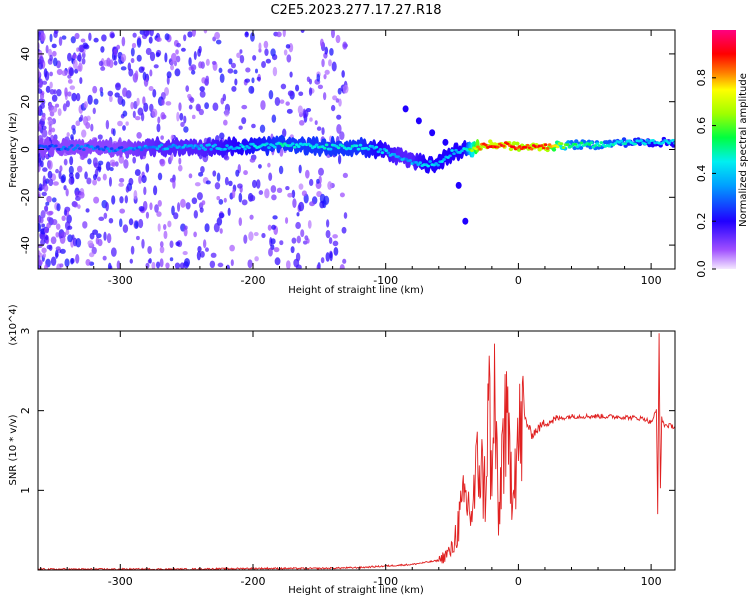 The image size is (750, 604). What do you see at coordinates (13, 150) in the screenshot?
I see `spectrogram-y-label: Frequency (Hz)` at bounding box center [13, 150].